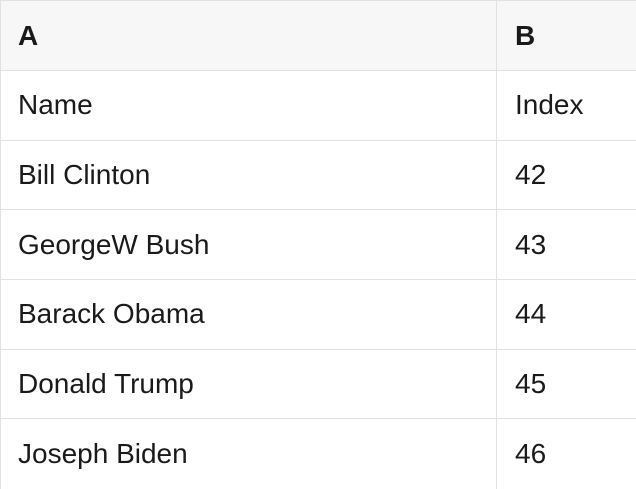  Describe the element at coordinates (531, 314) in the screenshot. I see `cell-index: 44` at that location.